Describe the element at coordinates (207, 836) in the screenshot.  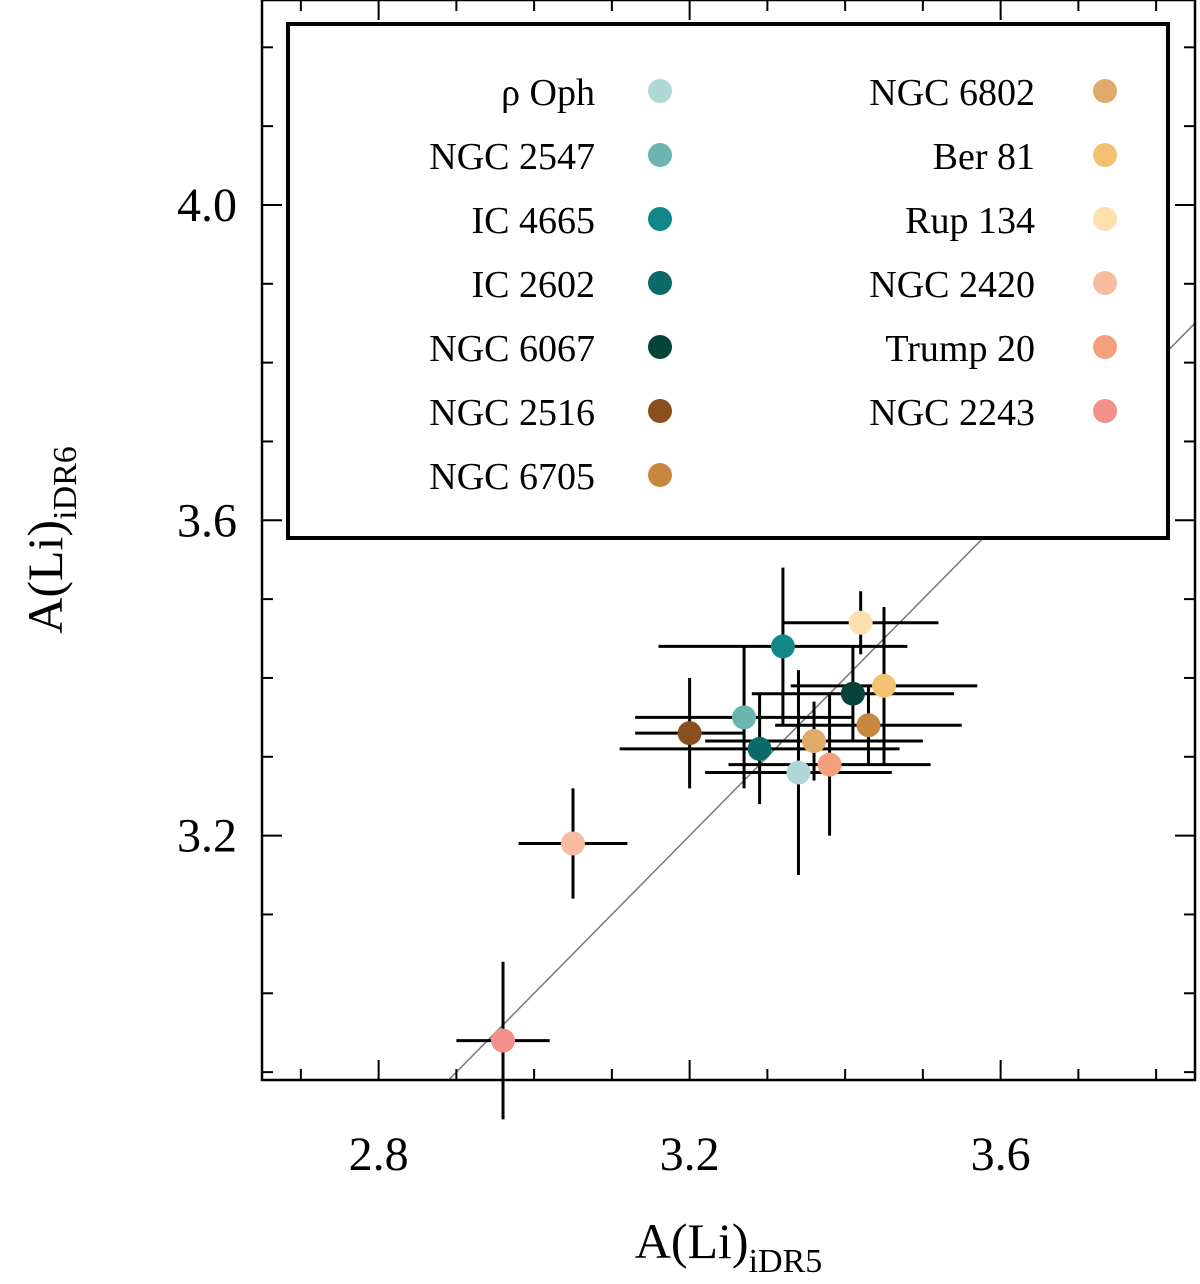
I see `y-tick-label: 3.2` at that location.